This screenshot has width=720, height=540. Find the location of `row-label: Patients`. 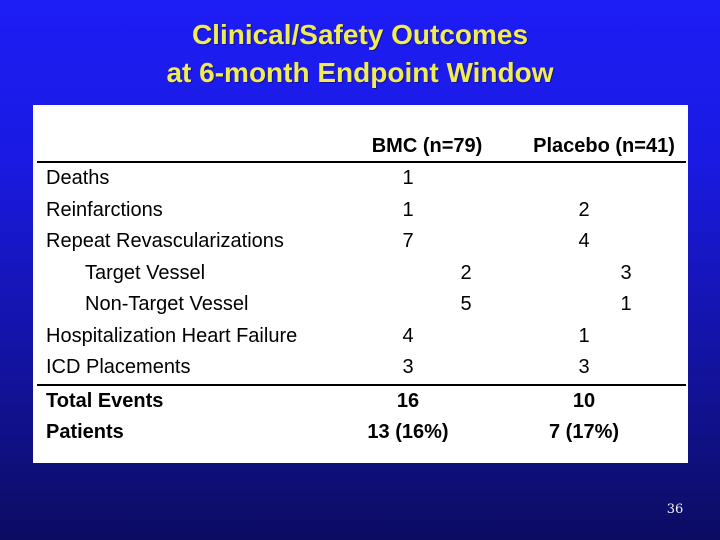

row-label: Patients is located at coordinates (85, 432).